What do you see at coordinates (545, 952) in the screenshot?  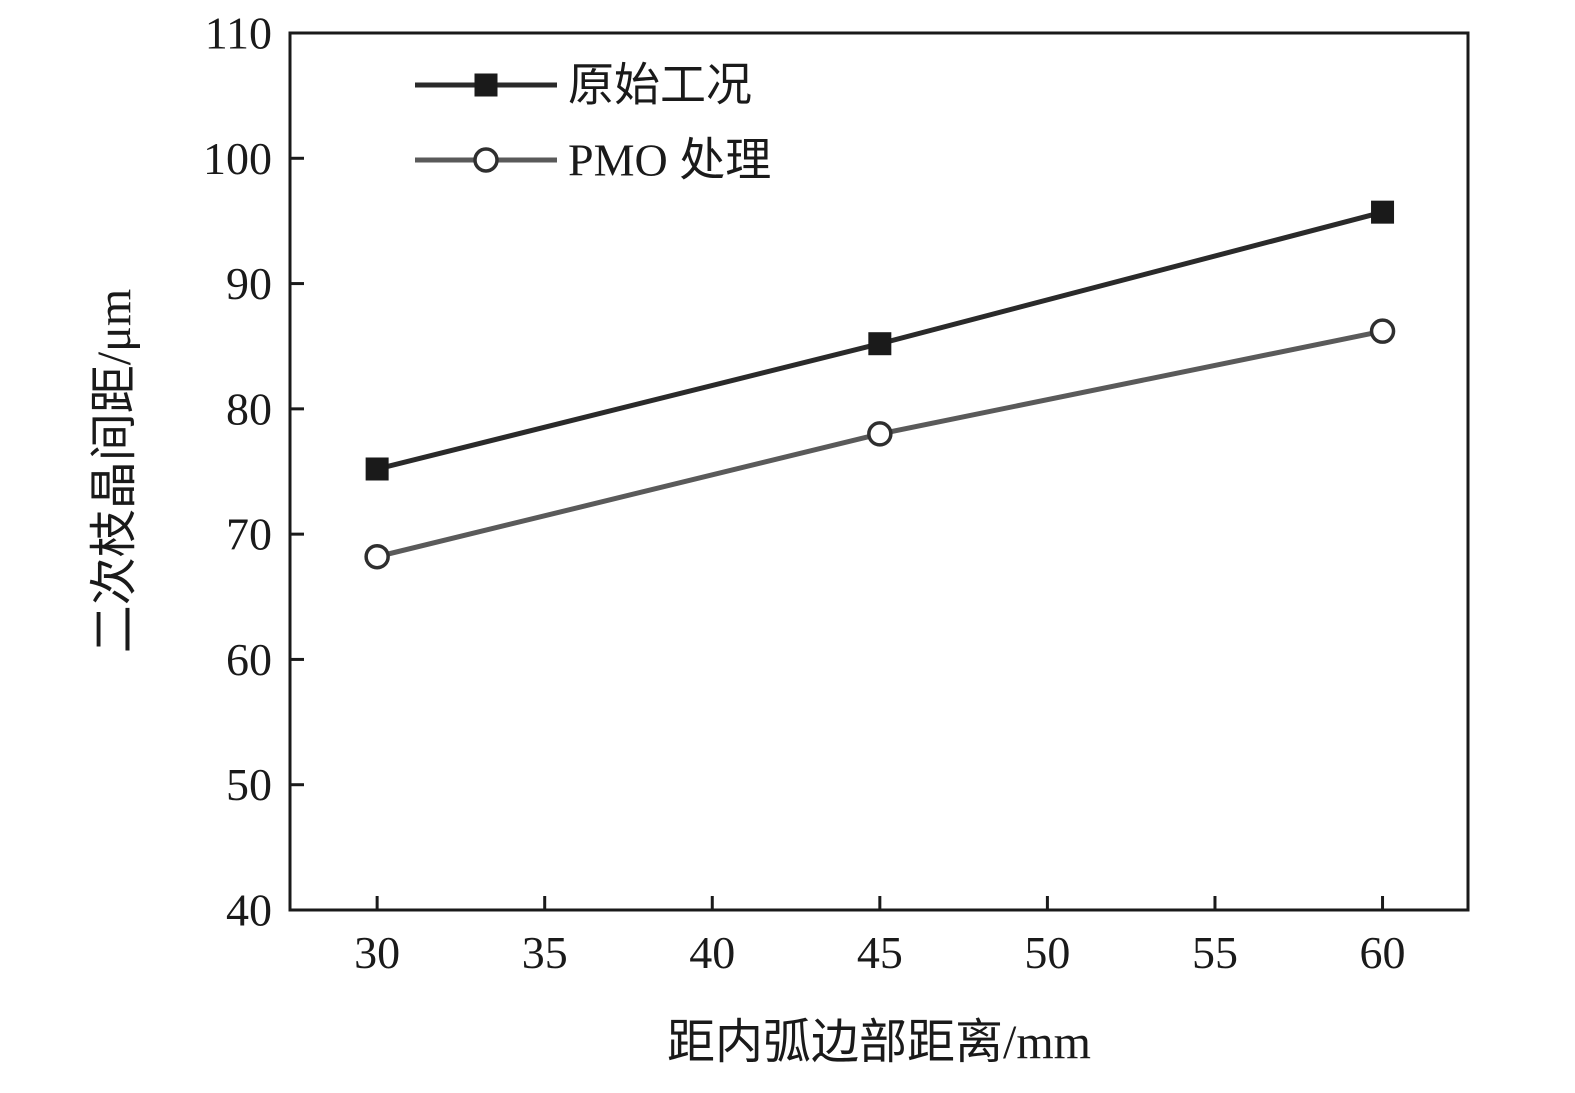 I see `x-tick-label: 35` at bounding box center [545, 952].